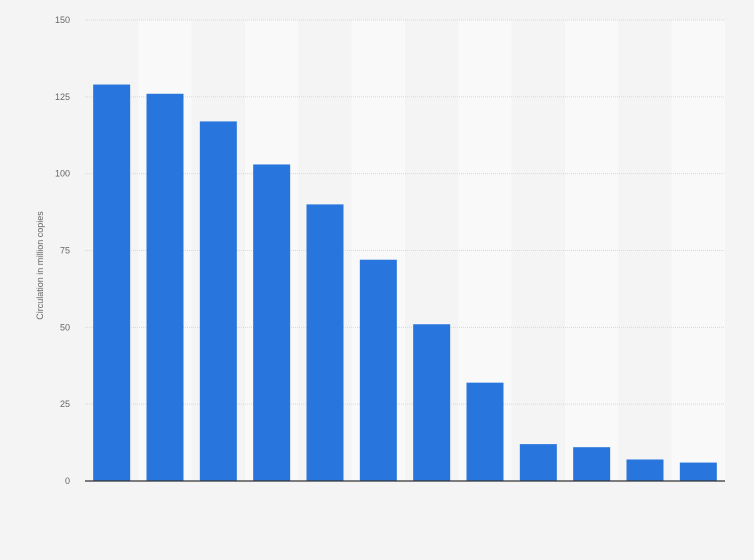 The width and height of the screenshot is (754, 560). I want to click on band-background, so click(698, 250).